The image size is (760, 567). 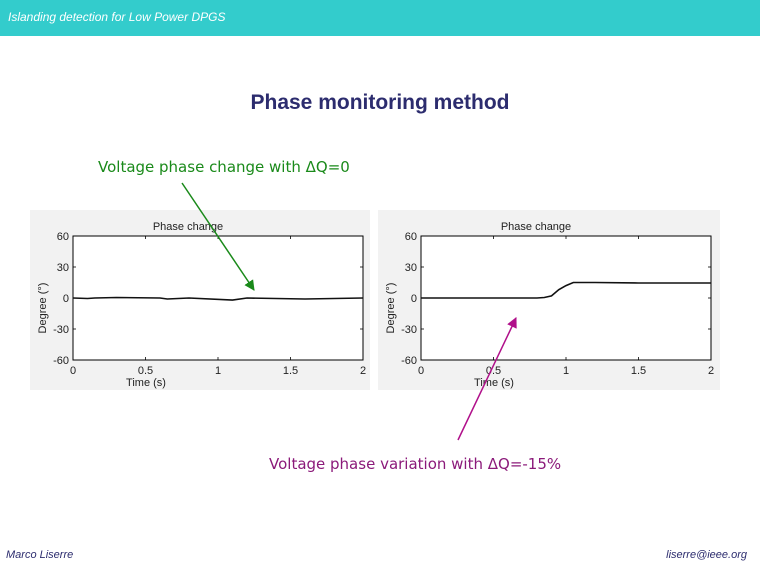 What do you see at coordinates (40, 555) in the screenshot?
I see `footer-author: Marco Liserre` at bounding box center [40, 555].